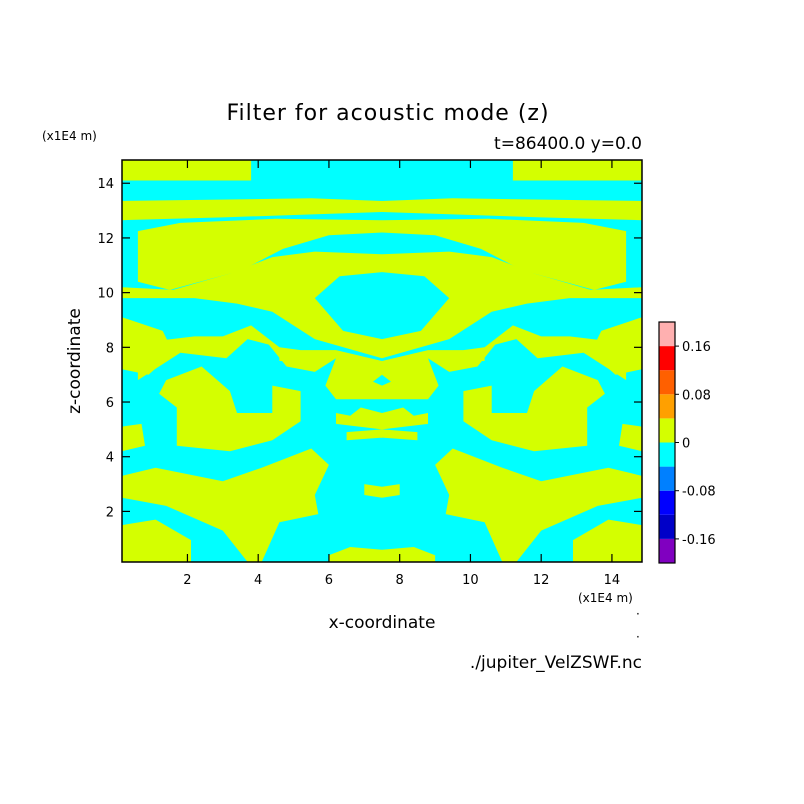  I want to click on y-tick-label: 8, so click(110, 348).